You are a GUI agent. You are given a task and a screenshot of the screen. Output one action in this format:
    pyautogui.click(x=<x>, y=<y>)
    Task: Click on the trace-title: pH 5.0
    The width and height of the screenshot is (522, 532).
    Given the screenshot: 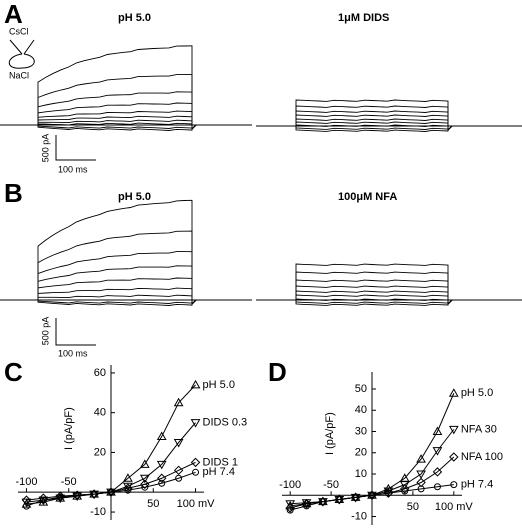 What is the action you would take?
    pyautogui.click(x=134, y=197)
    